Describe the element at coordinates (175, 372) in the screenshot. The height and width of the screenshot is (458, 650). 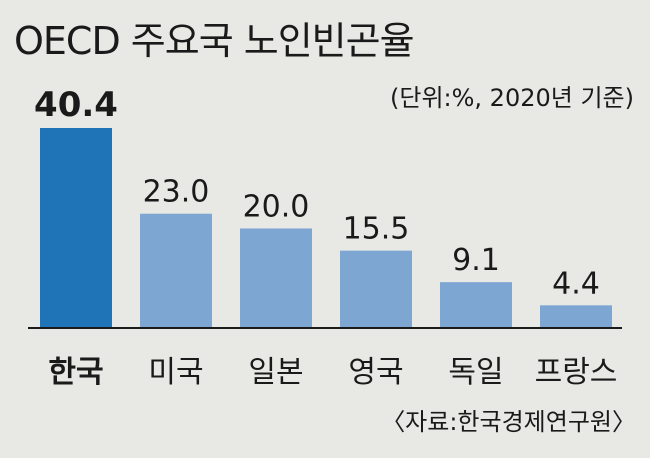
I see `category-label-1: 미국` at that location.